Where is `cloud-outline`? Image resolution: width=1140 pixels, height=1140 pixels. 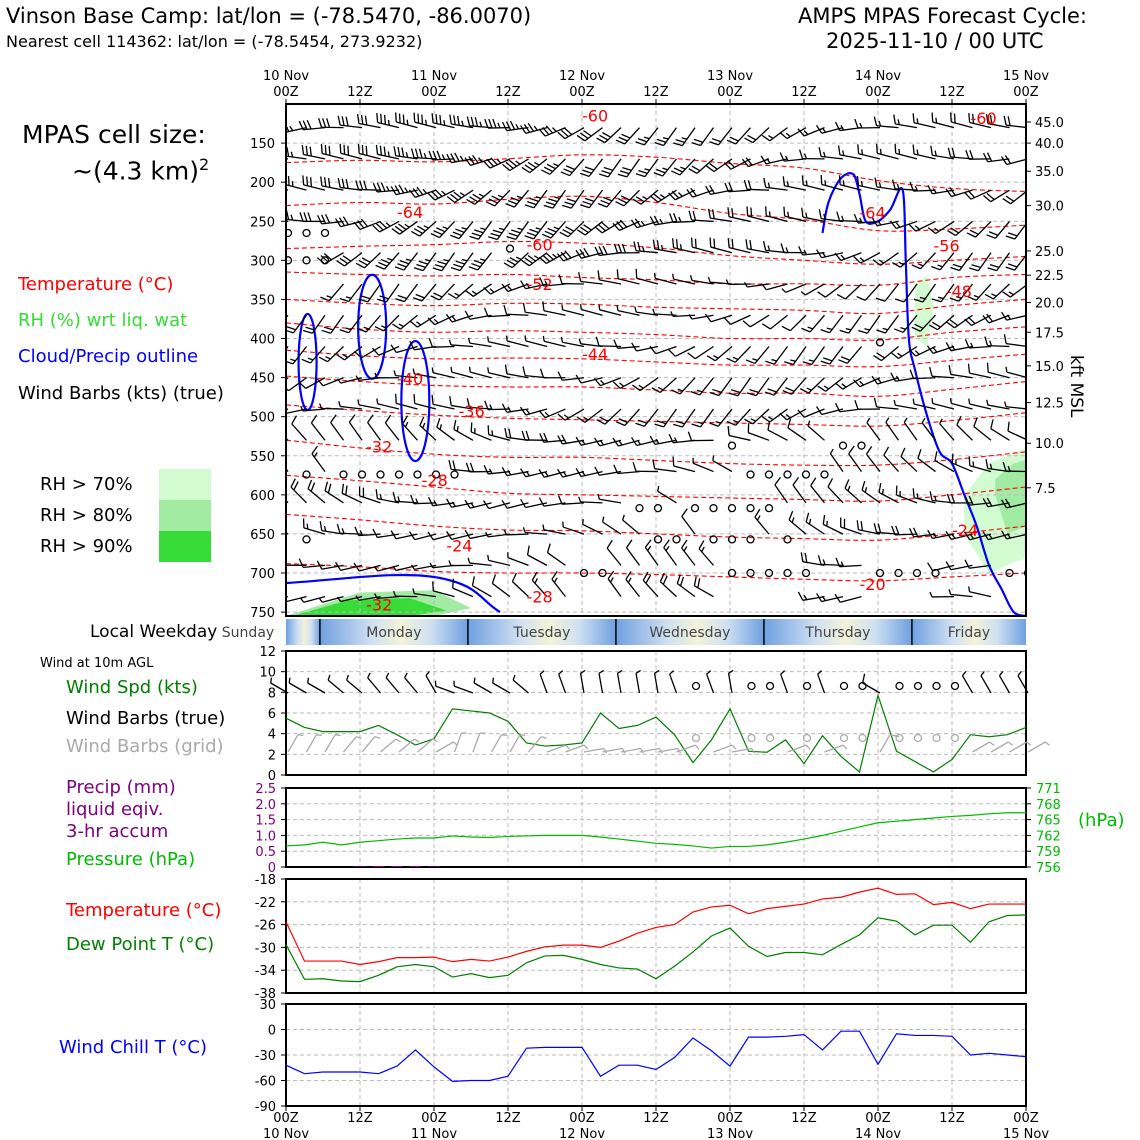 cloud-outline is located at coordinates (923, 394).